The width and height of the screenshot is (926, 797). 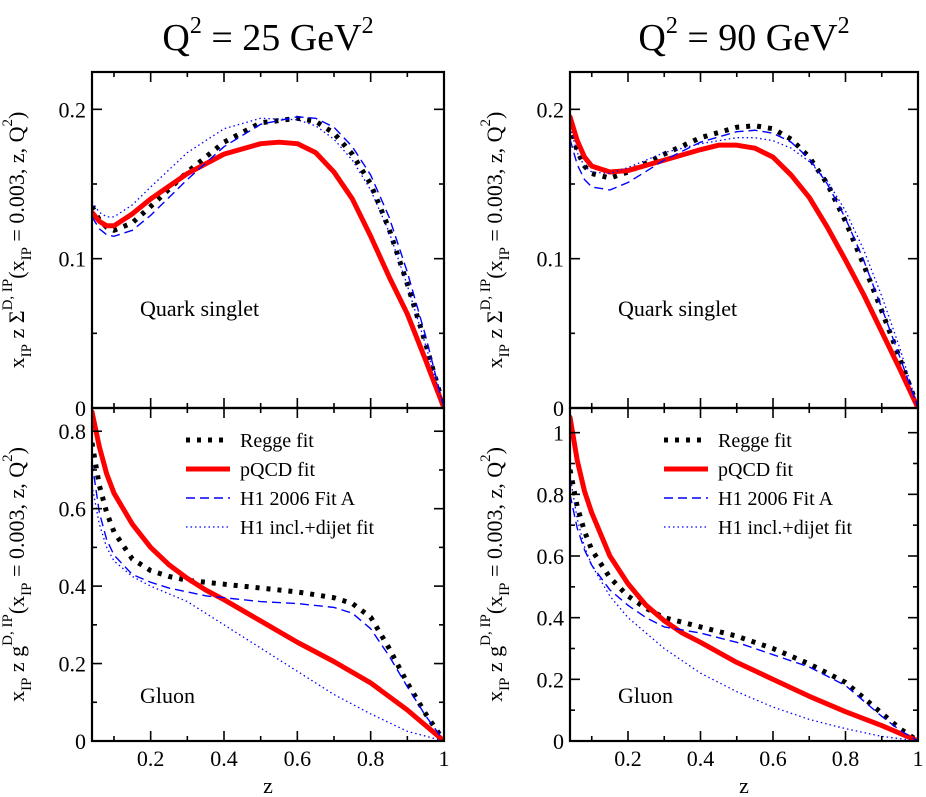 What do you see at coordinates (268, 613) in the screenshot?
I see `series-h1d-g25` at bounding box center [268, 613].